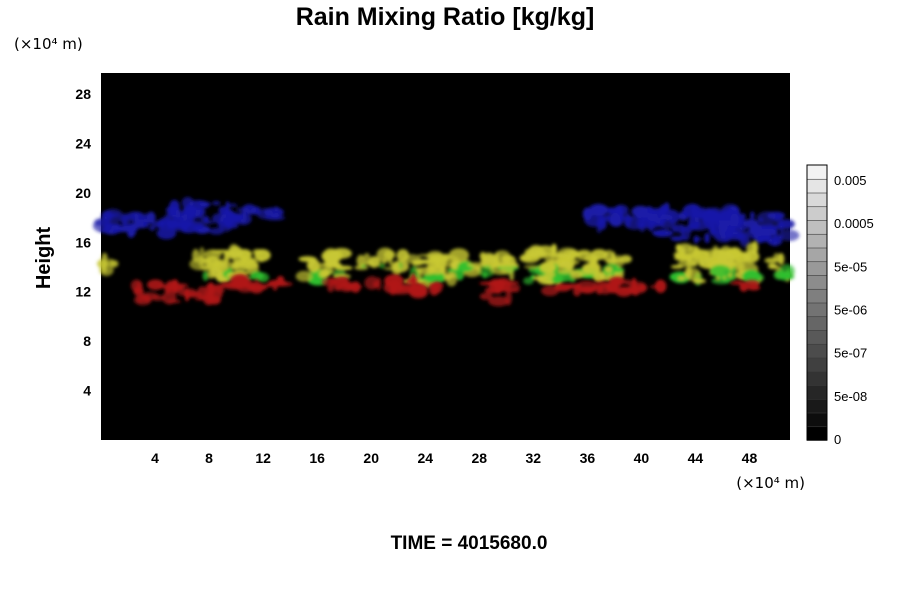 The height and width of the screenshot is (600, 900). I want to click on x-tick-labels: 4 8 12 16 20 24 28 32 36 40 44 48, so click(454, 458).